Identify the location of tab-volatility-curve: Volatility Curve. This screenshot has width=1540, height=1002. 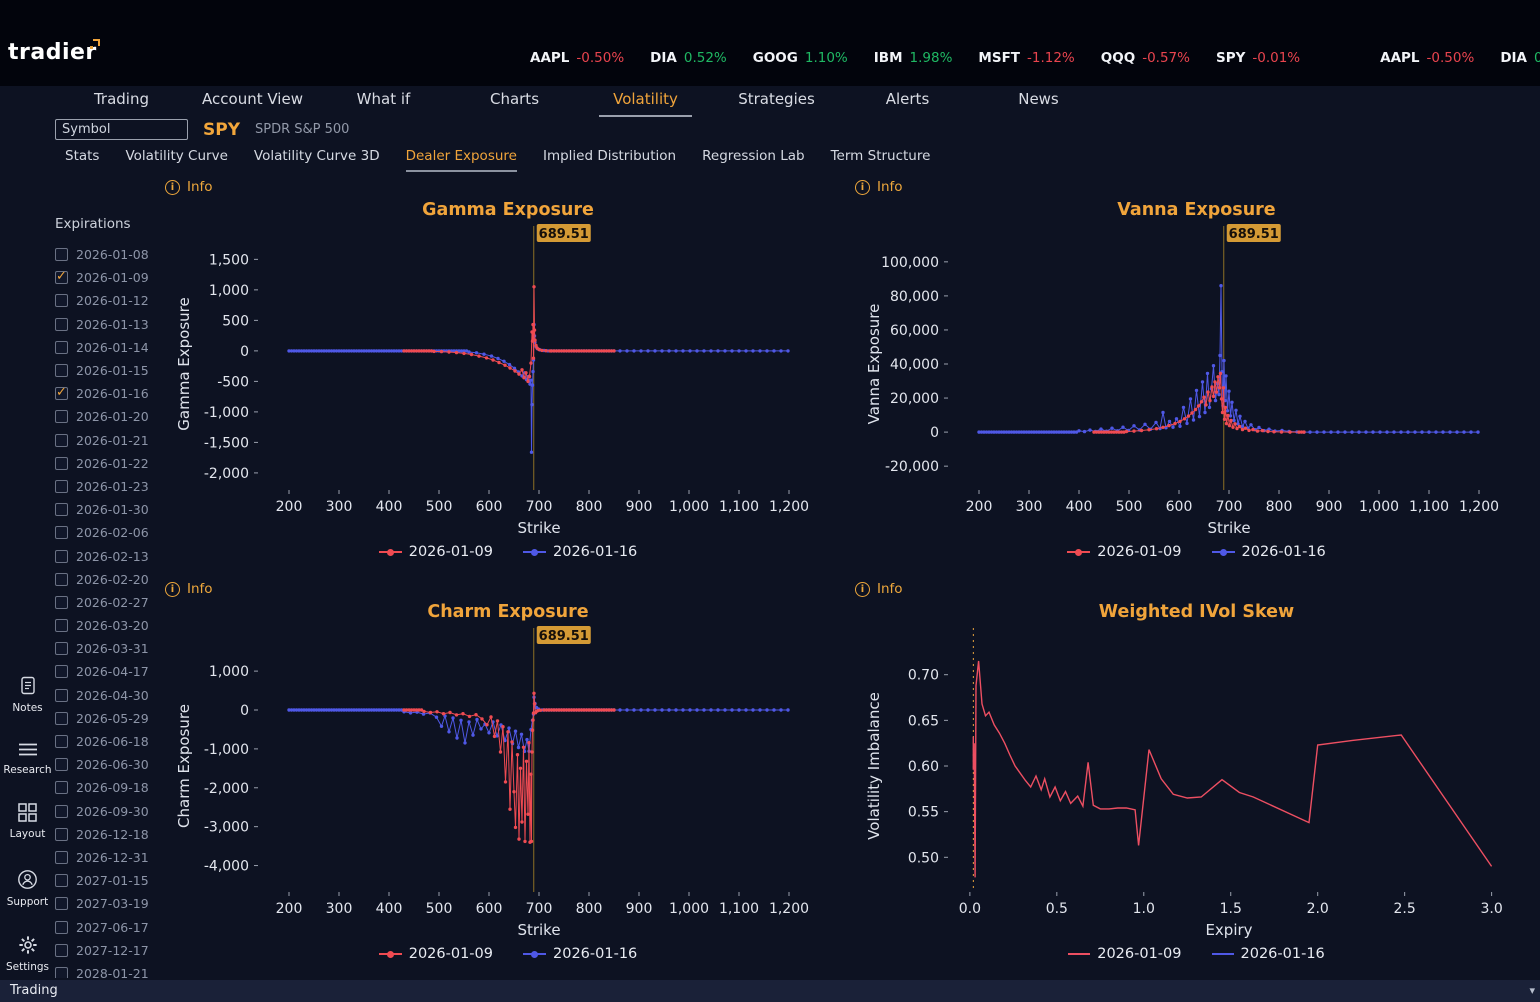
(176, 156).